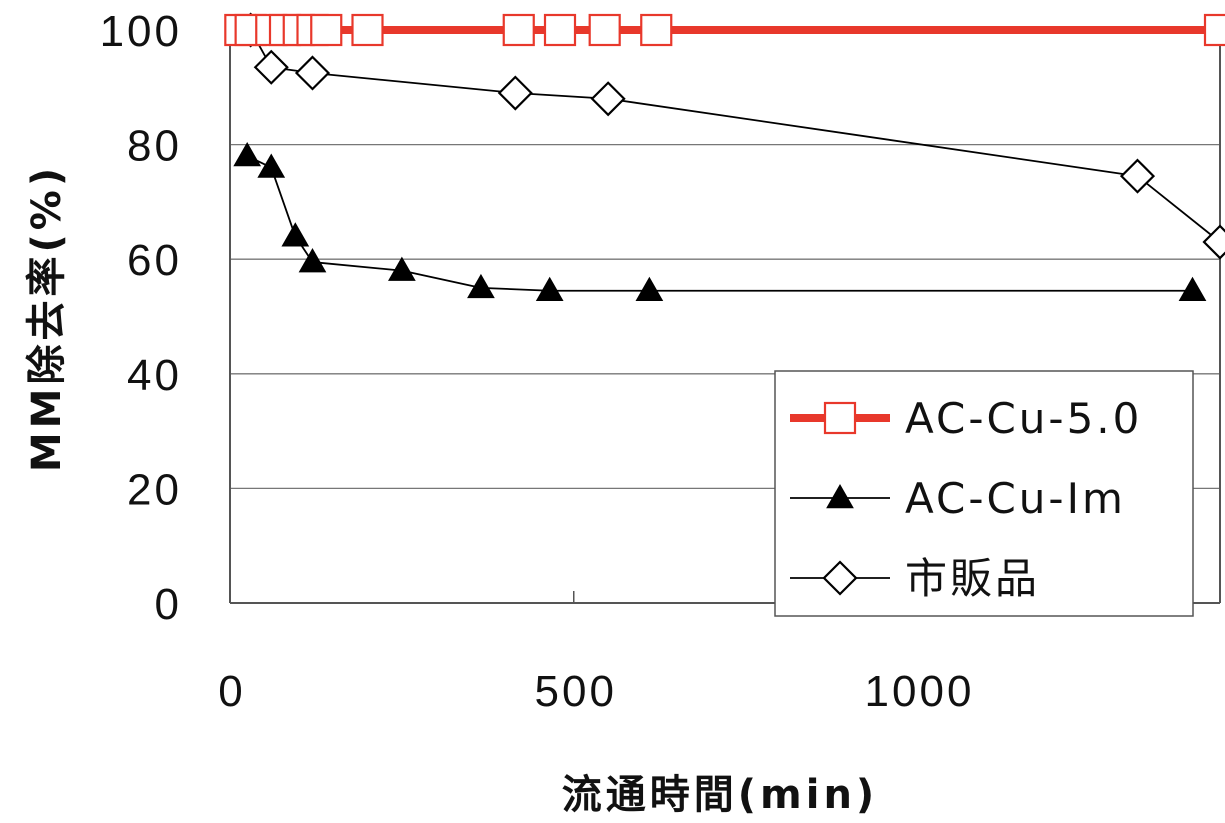  Describe the element at coordinates (154, 375) in the screenshot. I see `y-tick-label: 40` at that location.